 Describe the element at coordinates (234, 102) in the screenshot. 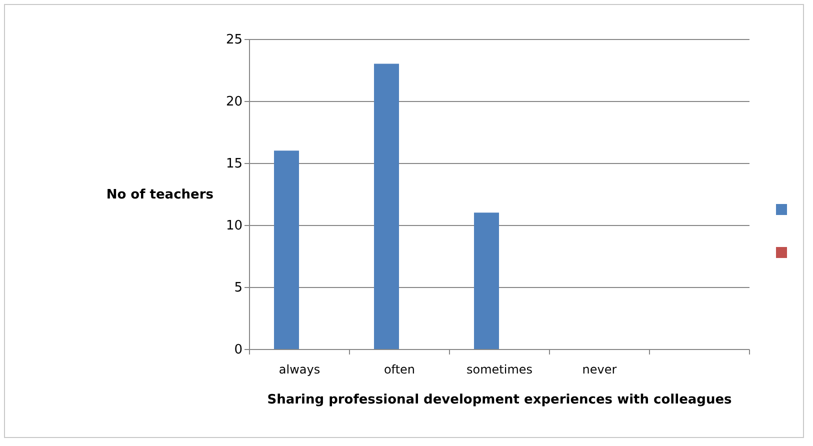

I see `y-tick-label: 20` at that location.